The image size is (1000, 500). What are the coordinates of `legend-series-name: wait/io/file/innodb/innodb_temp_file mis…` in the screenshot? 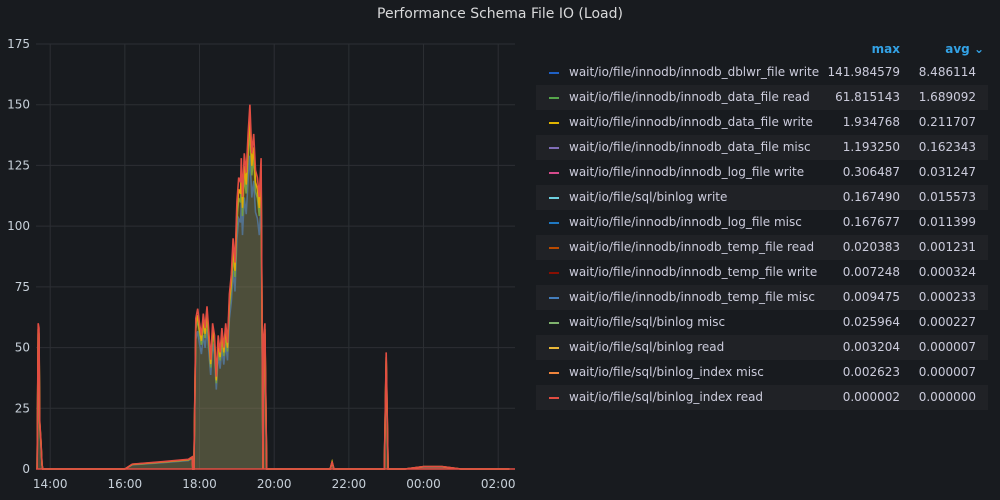 It's located at (692, 297).